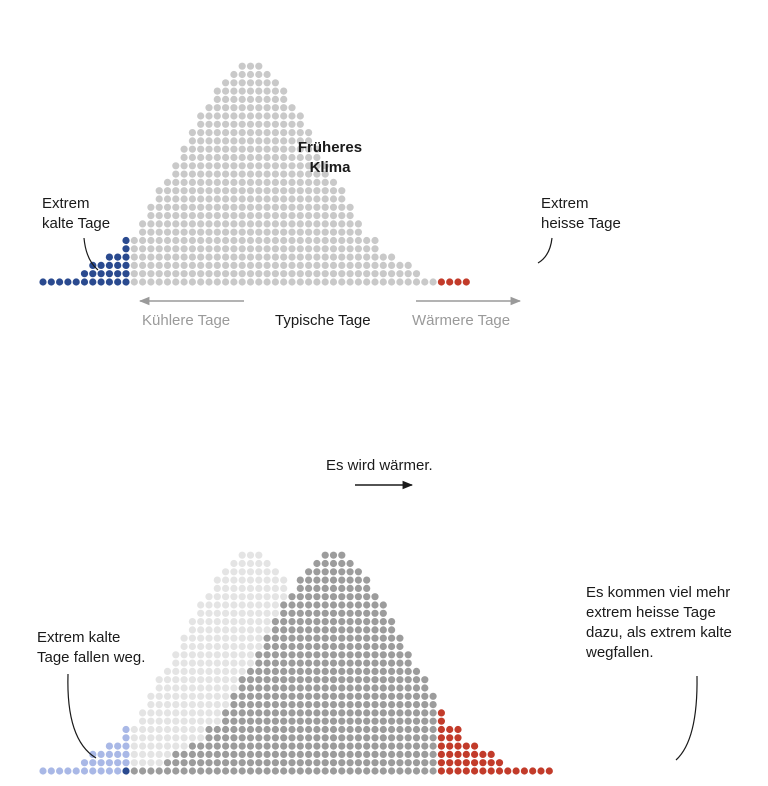 Image resolution: width=768 pixels, height=786 pixels. Describe the element at coordinates (84, 274) in the screenshot. I see `cold-day-dot` at that location.